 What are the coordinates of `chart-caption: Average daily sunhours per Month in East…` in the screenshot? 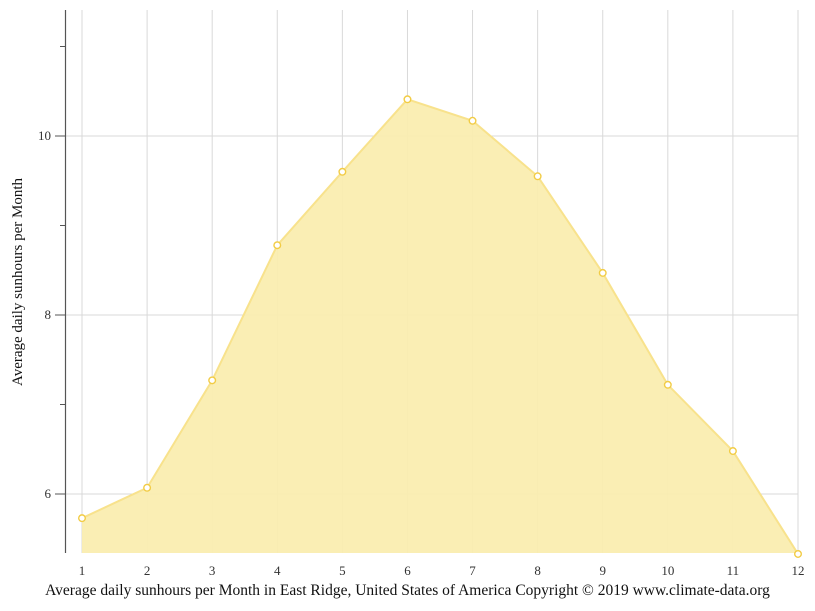 It's located at (407, 590).